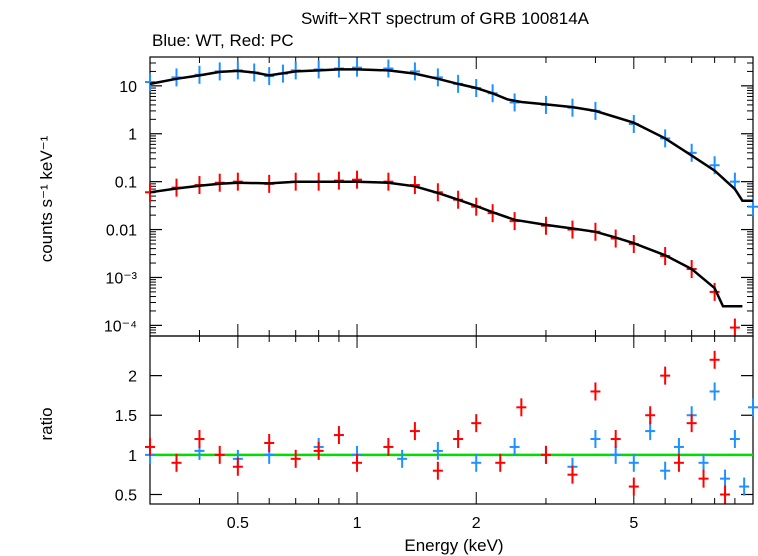 The height and width of the screenshot is (556, 758). Describe the element at coordinates (445, 18) in the screenshot. I see `chart-title: Swift−XRT spectrum of GRB 100814A` at that location.